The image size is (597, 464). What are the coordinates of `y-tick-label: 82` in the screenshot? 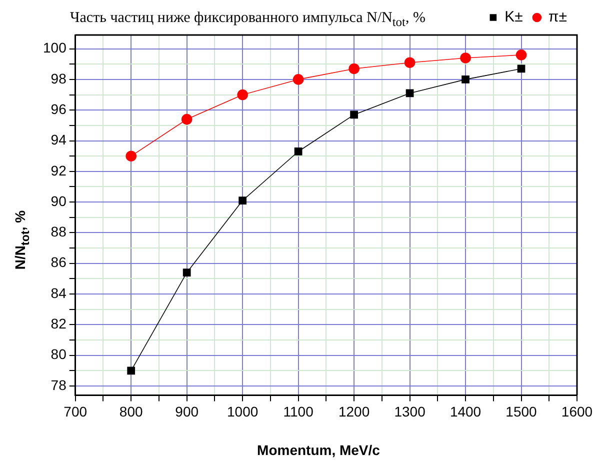 It's located at (58, 324).